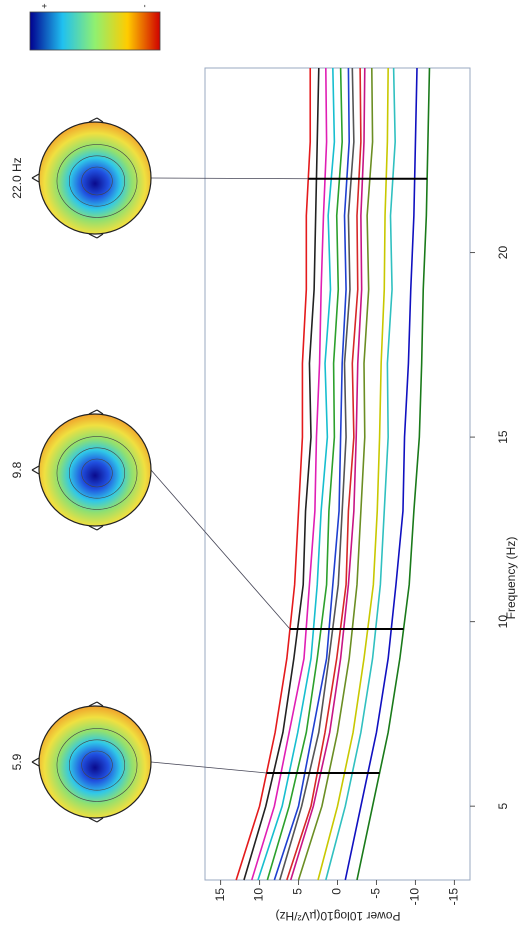 The width and height of the screenshot is (528, 931). Describe the element at coordinates (44, 5) in the screenshot. I see `colorbar-label: +` at that location.